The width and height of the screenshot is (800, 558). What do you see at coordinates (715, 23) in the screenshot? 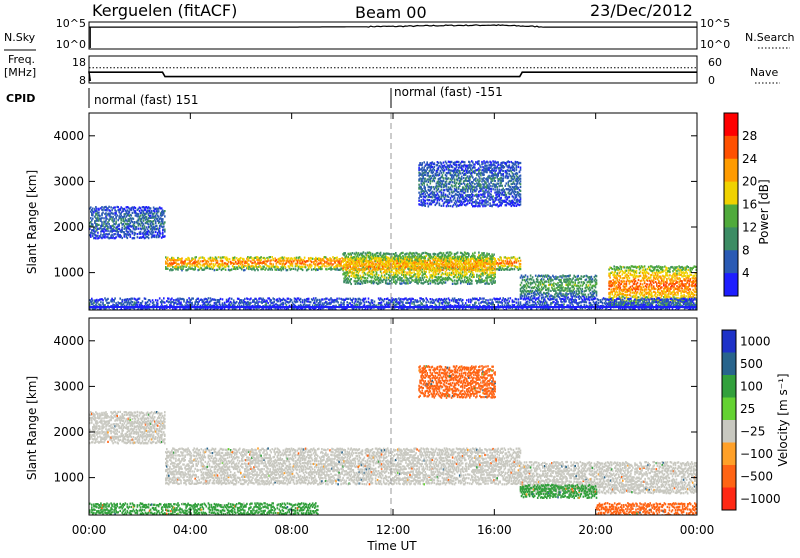
I see `nsearch-tick-top: 10^5` at bounding box center [715, 23].